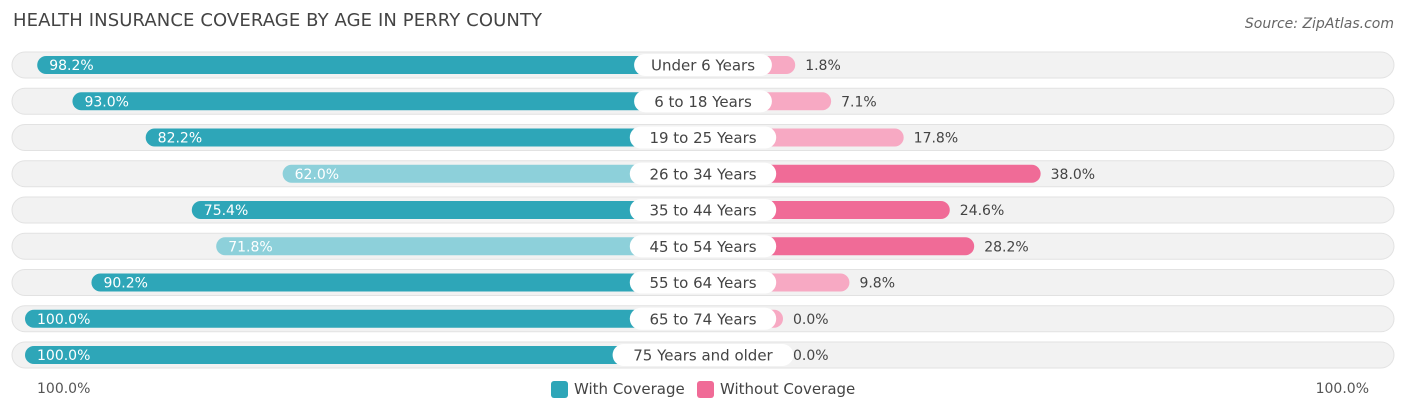 The height and width of the screenshot is (414, 1406). I want to click on legend-with-coverage: With Coverage, so click(618, 389).